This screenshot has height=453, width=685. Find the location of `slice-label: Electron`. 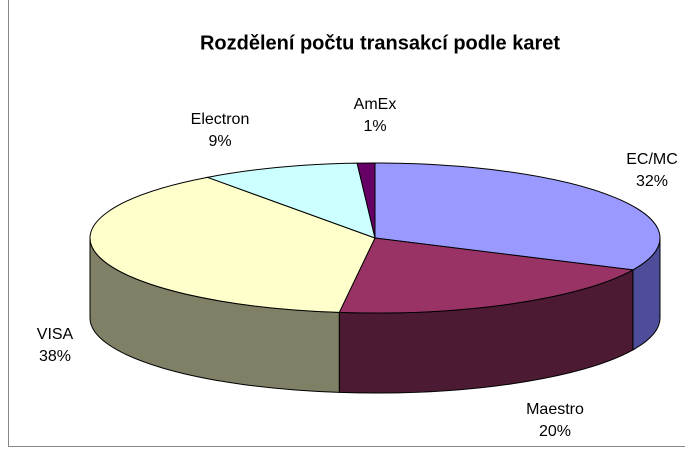

slice-label: Electron is located at coordinates (220, 119).